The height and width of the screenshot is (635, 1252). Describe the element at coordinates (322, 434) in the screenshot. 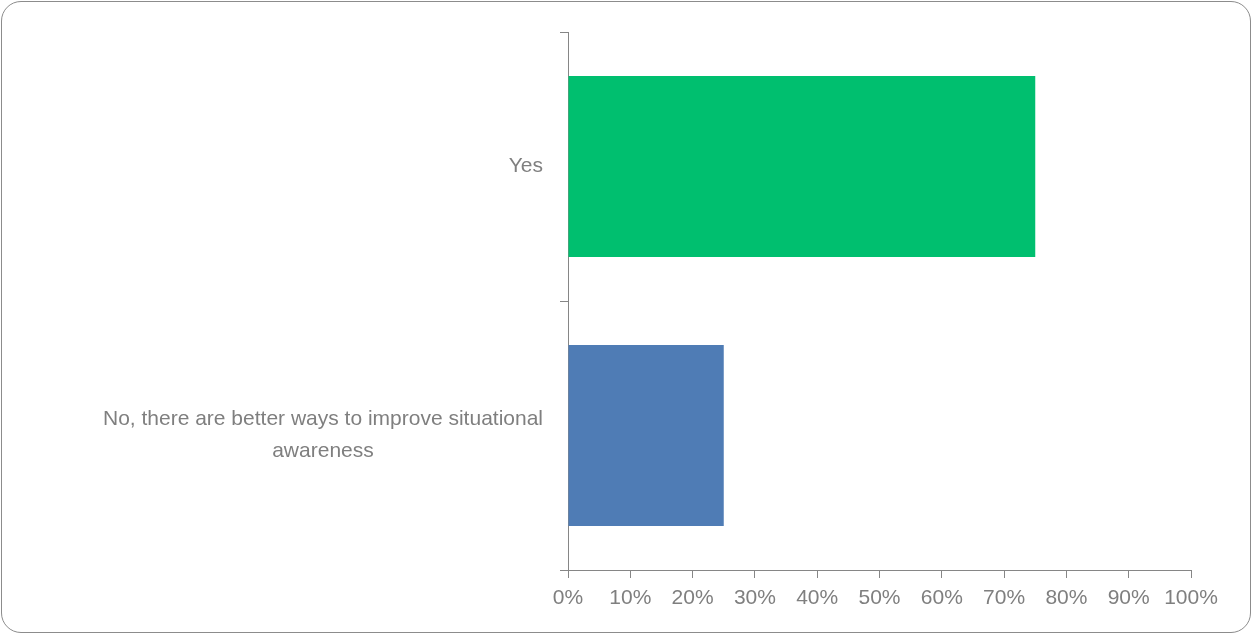

I see `y-tick-label: No, there are better ways to improve situational awareness` at that location.